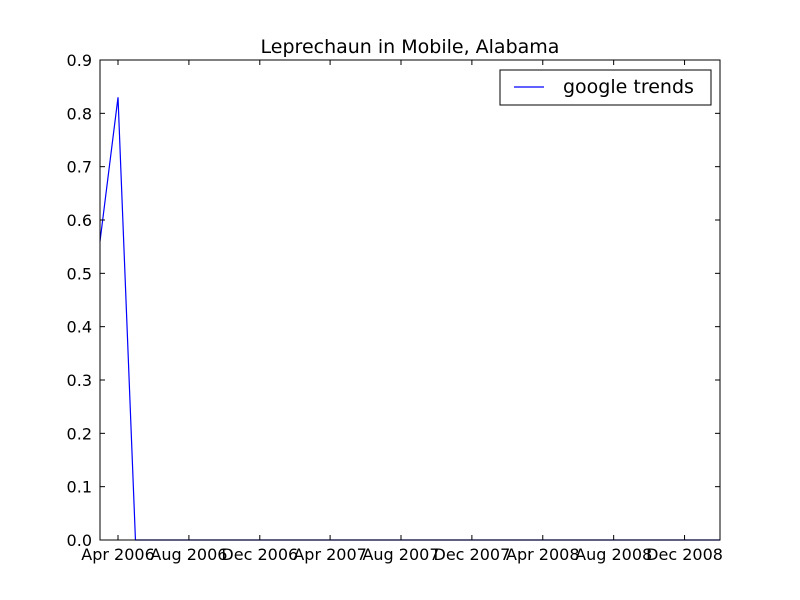 The width and height of the screenshot is (800, 600). Describe the element at coordinates (79, 380) in the screenshot. I see `y-tick-label: 0.3` at that location.